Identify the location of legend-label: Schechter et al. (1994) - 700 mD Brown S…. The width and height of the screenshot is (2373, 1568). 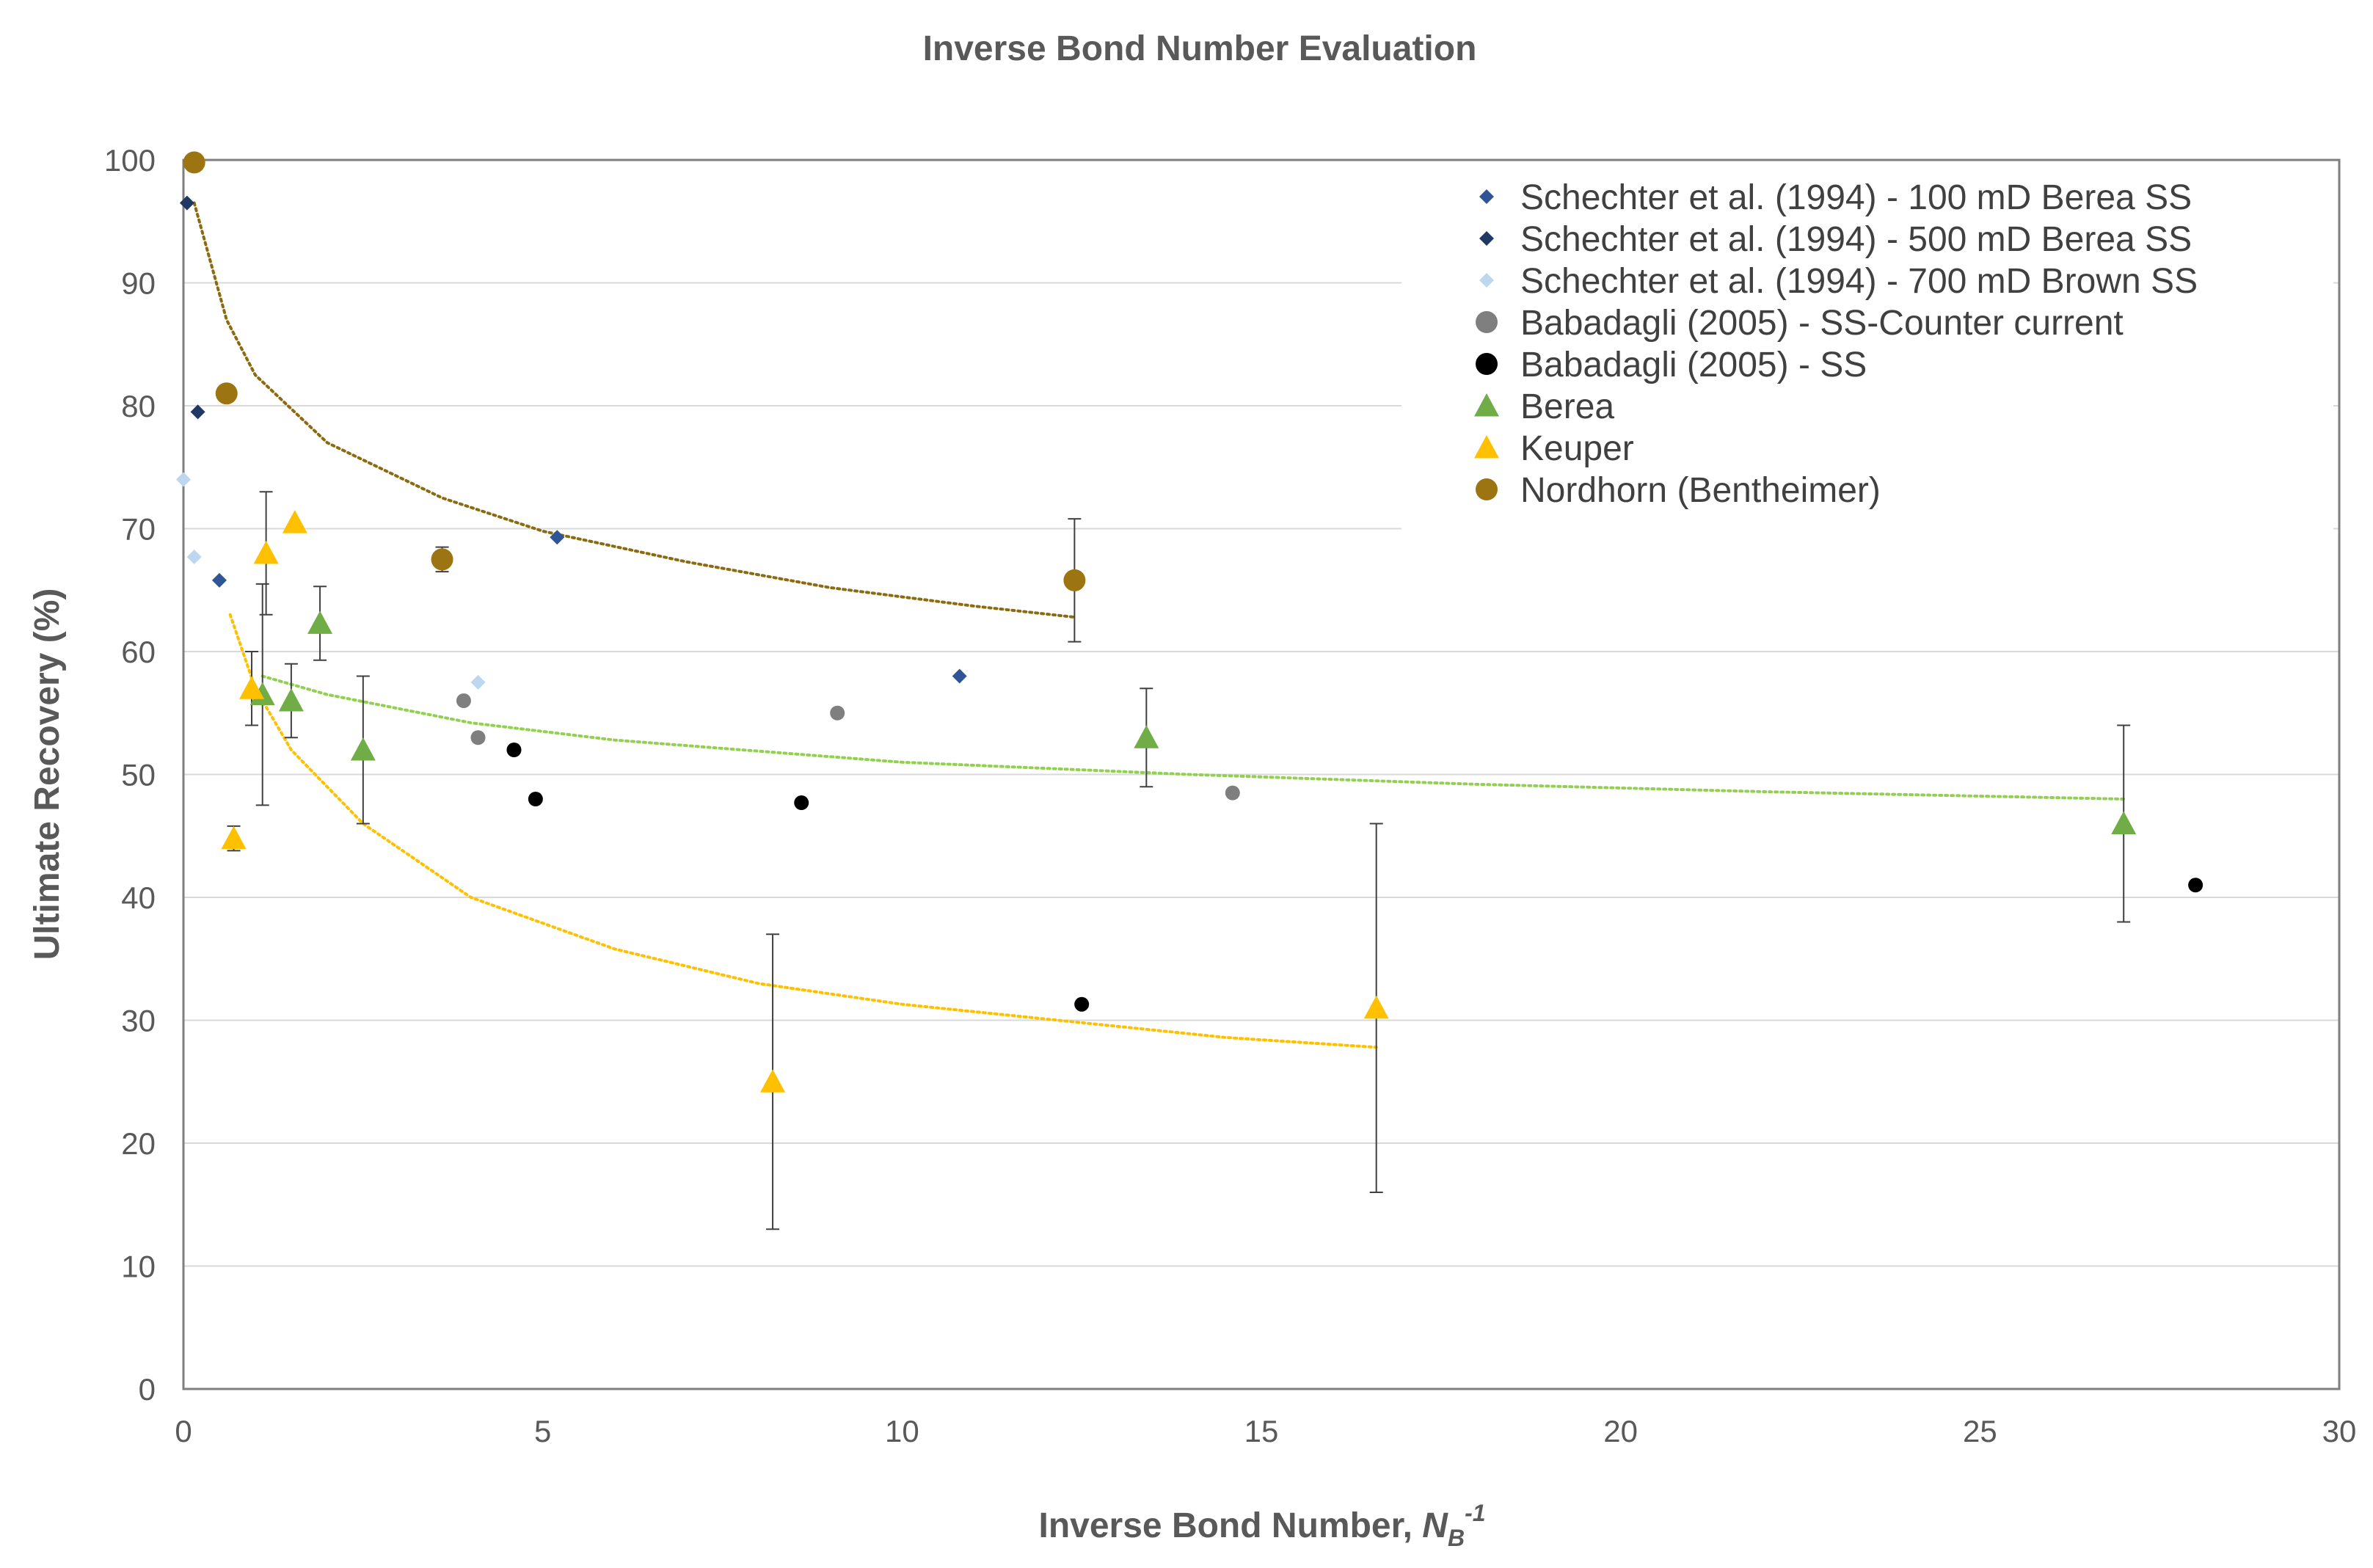
(1859, 281).